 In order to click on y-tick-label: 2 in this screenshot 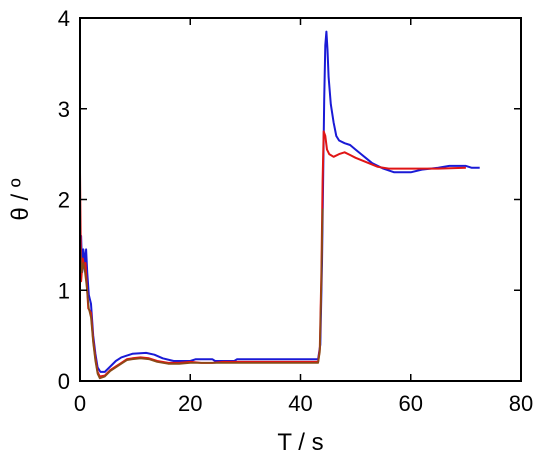, I will do `click(64, 200)`.